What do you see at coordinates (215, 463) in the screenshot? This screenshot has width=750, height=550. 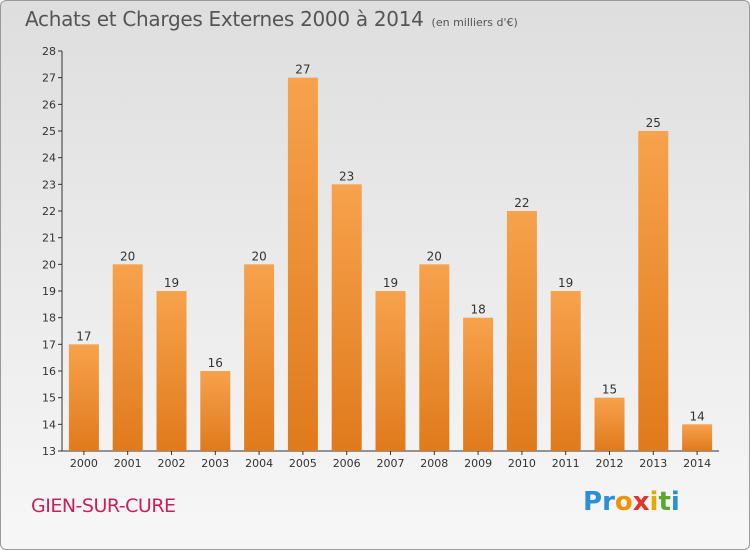 I see `x-tick-label: 2003` at bounding box center [215, 463].